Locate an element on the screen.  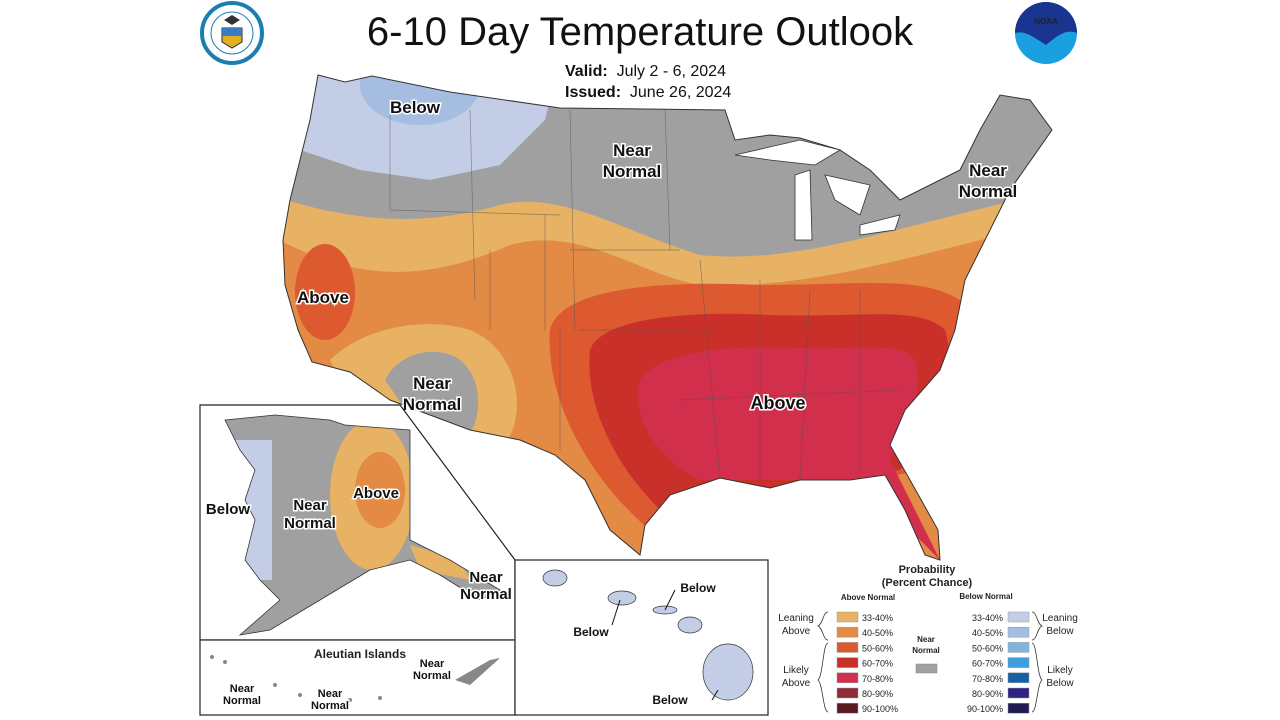
legend-range-above-4: 70-80% is located at coordinates (877, 679).